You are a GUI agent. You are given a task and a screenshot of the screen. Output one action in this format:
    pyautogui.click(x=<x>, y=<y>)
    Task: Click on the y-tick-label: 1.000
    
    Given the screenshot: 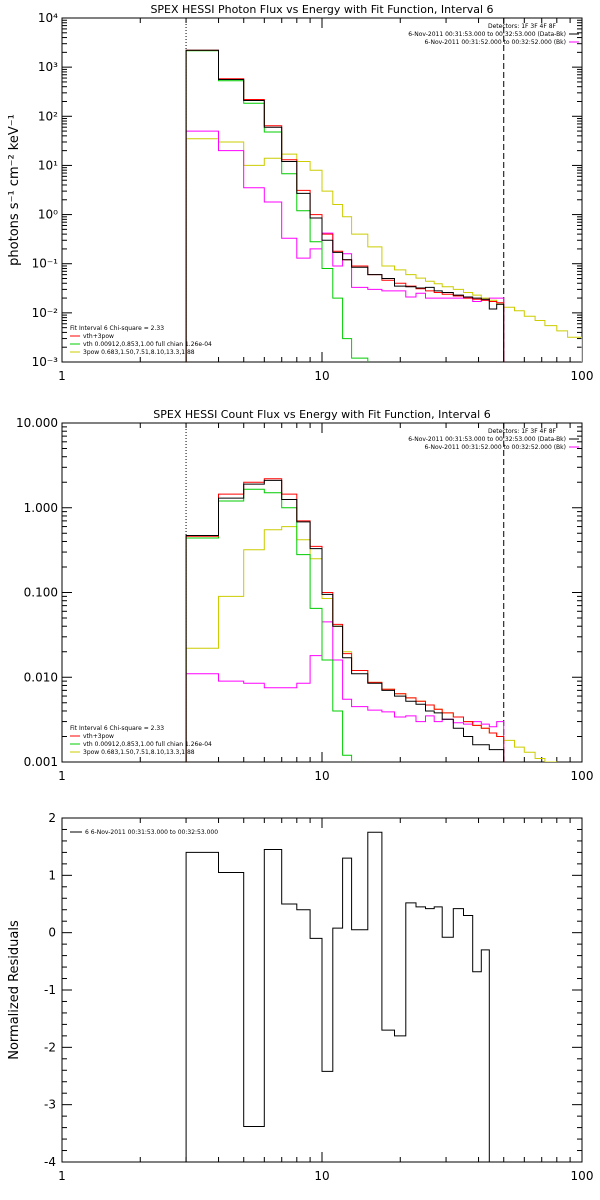 What is the action you would take?
    pyautogui.click(x=41, y=508)
    